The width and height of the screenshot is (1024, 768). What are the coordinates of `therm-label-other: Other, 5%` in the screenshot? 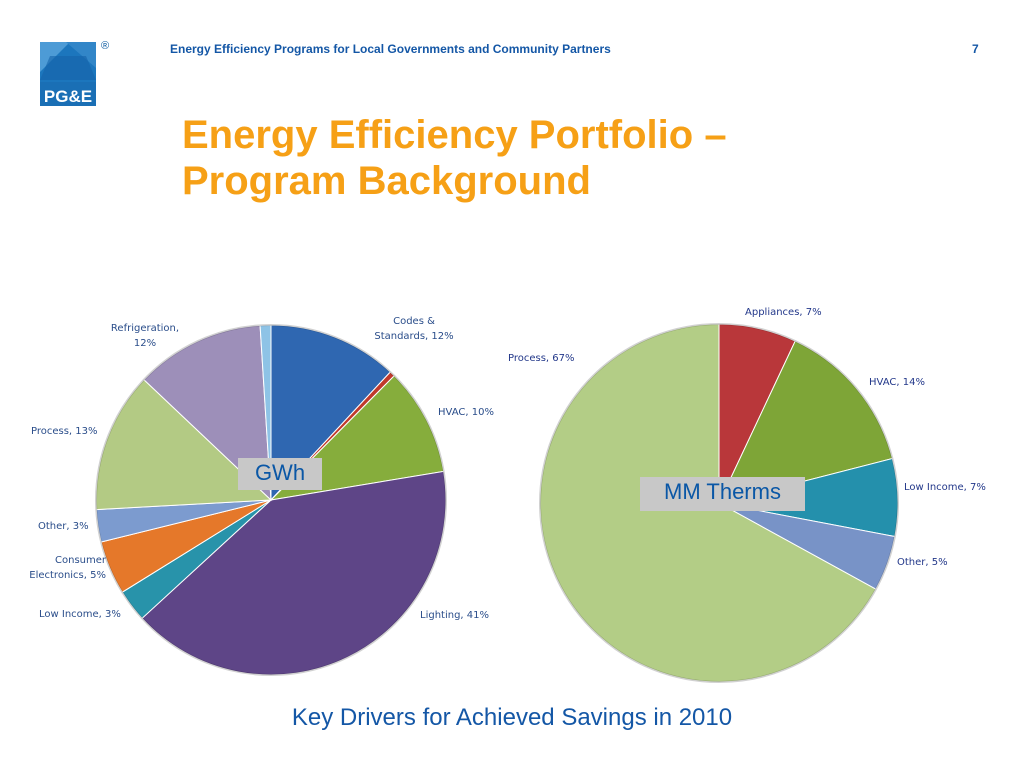 It's located at (922, 562).